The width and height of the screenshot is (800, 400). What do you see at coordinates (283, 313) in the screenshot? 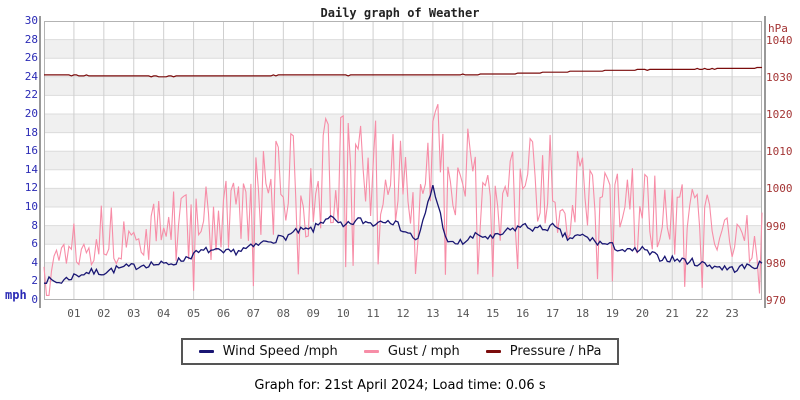
I see `x-axis-tick-label: 08` at bounding box center [283, 313].